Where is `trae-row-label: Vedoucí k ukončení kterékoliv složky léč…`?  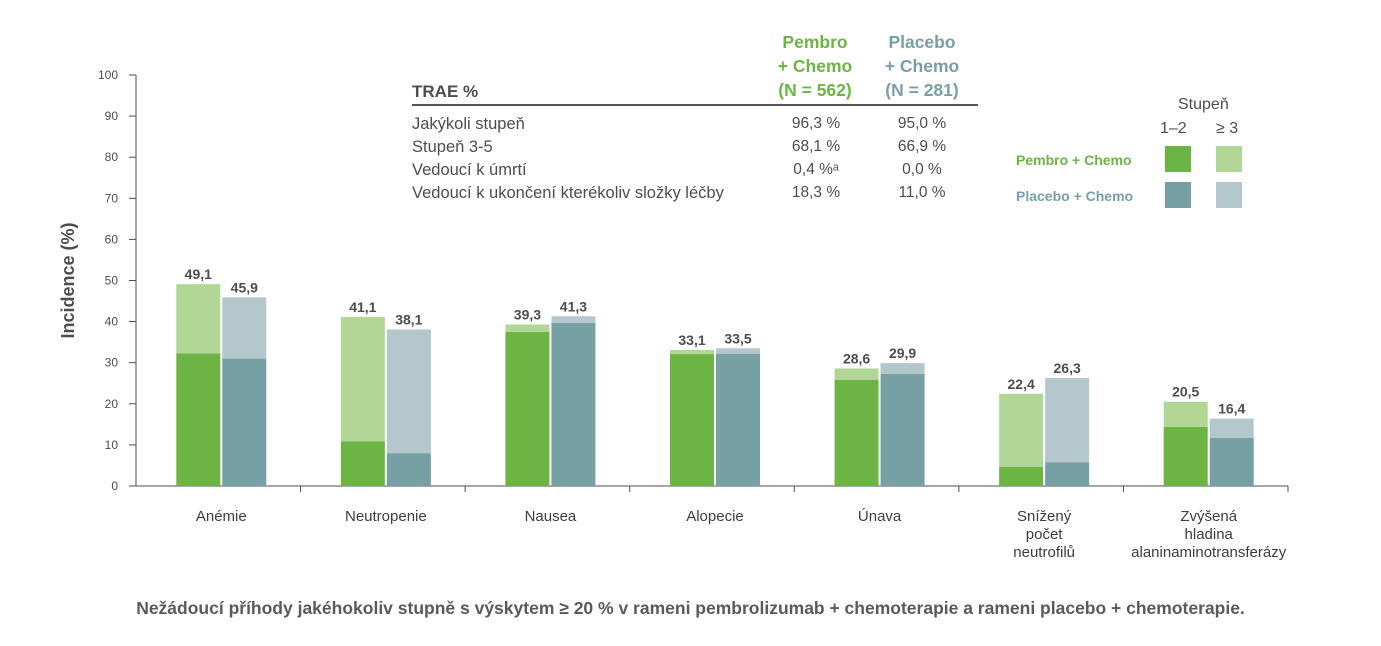 trae-row-label: Vedoucí k ukončení kterékoliv složky léč… is located at coordinates (568, 193).